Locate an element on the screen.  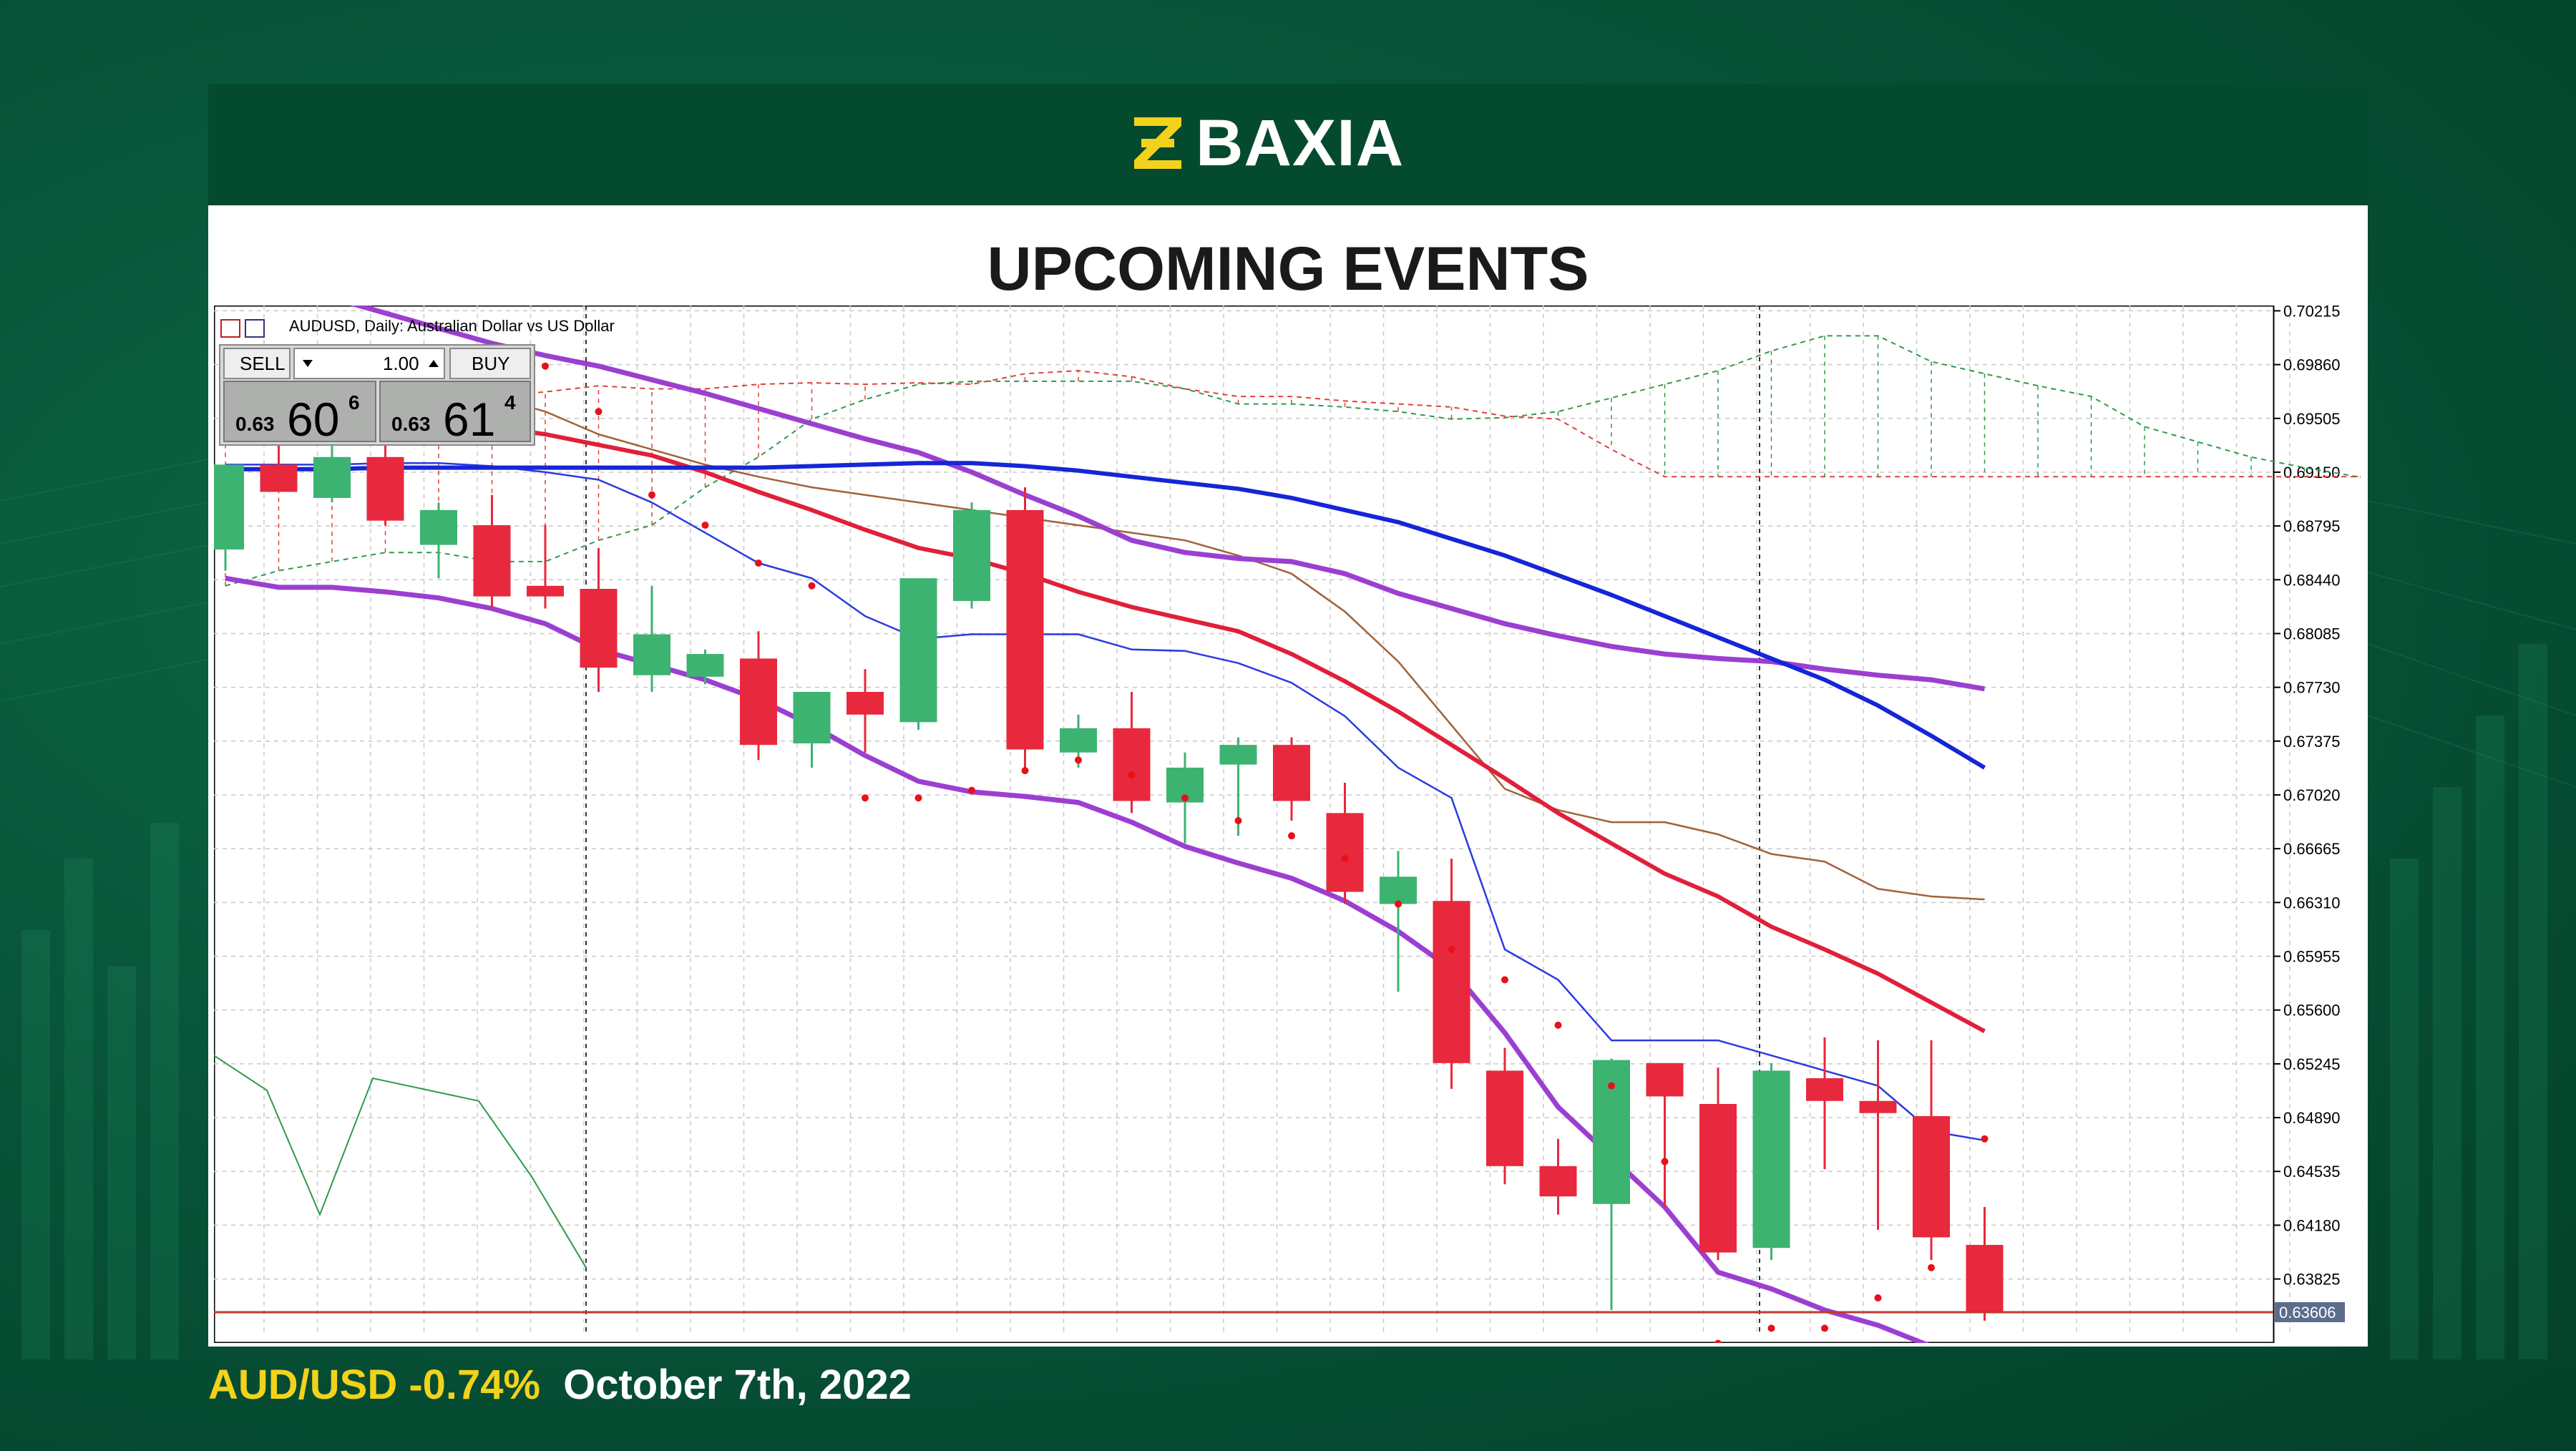
cloud-span-a is located at coordinates (1293, 461).